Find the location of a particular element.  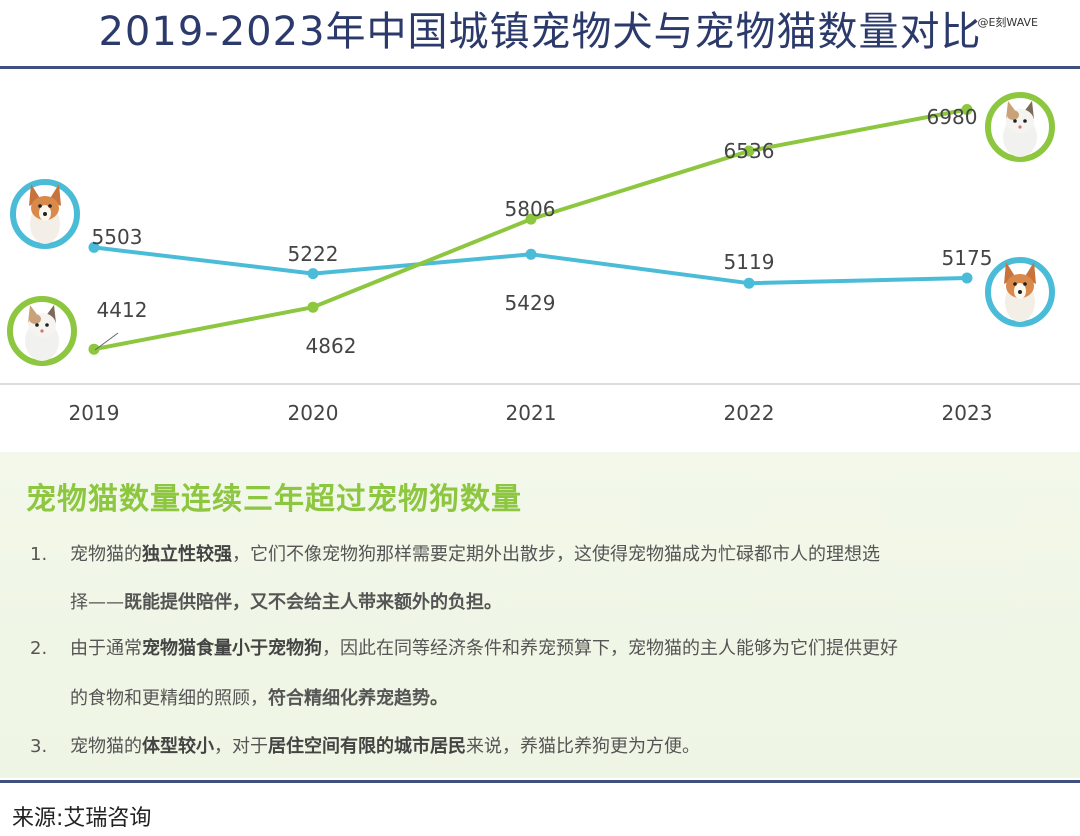

item-emphasis: 居住空间有限的城市居民 is located at coordinates (367, 746).